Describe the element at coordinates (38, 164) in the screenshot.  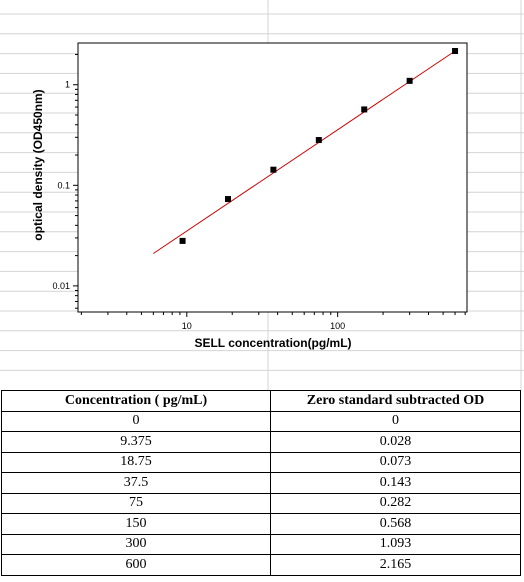
I see `y-axis-title: optical density (OD450nm)` at that location.